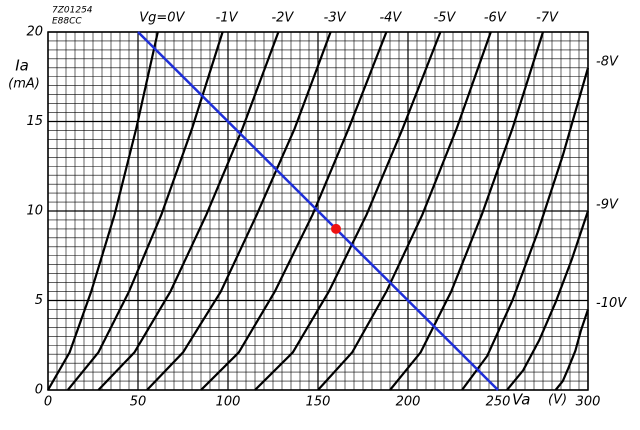  What do you see at coordinates (67, 22) in the screenshot?
I see `annotation: E88CC` at bounding box center [67, 22].